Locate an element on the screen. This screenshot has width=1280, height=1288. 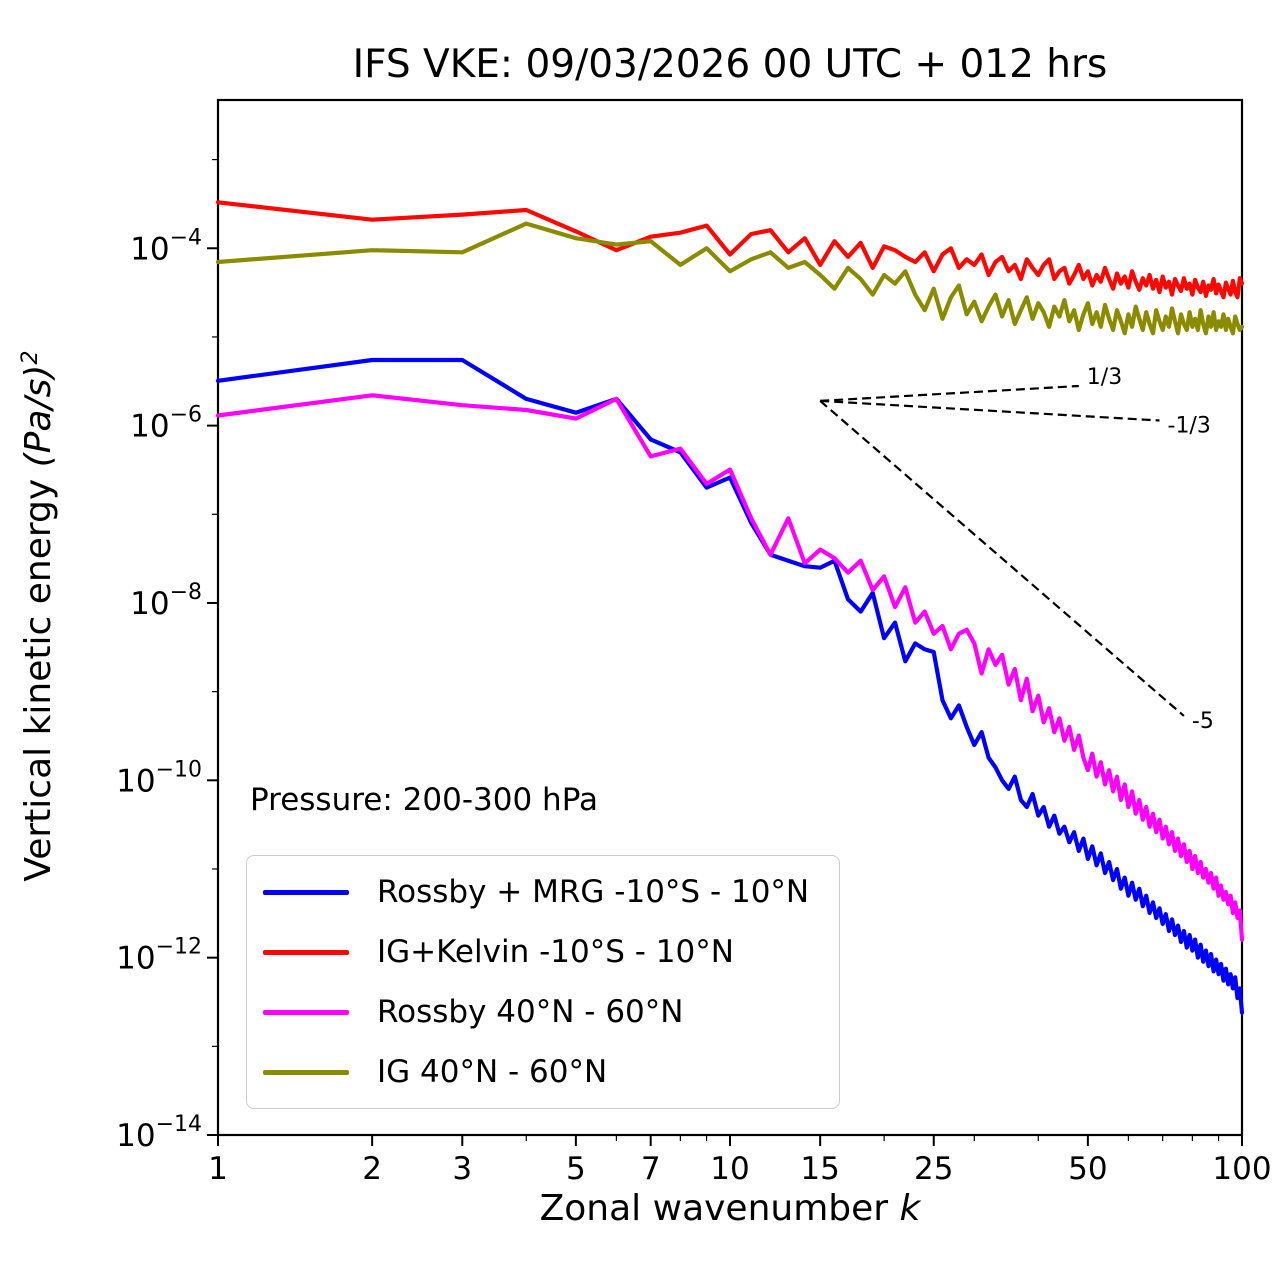
y-tick-label: 10⁻¹² is located at coordinates (159, 956).